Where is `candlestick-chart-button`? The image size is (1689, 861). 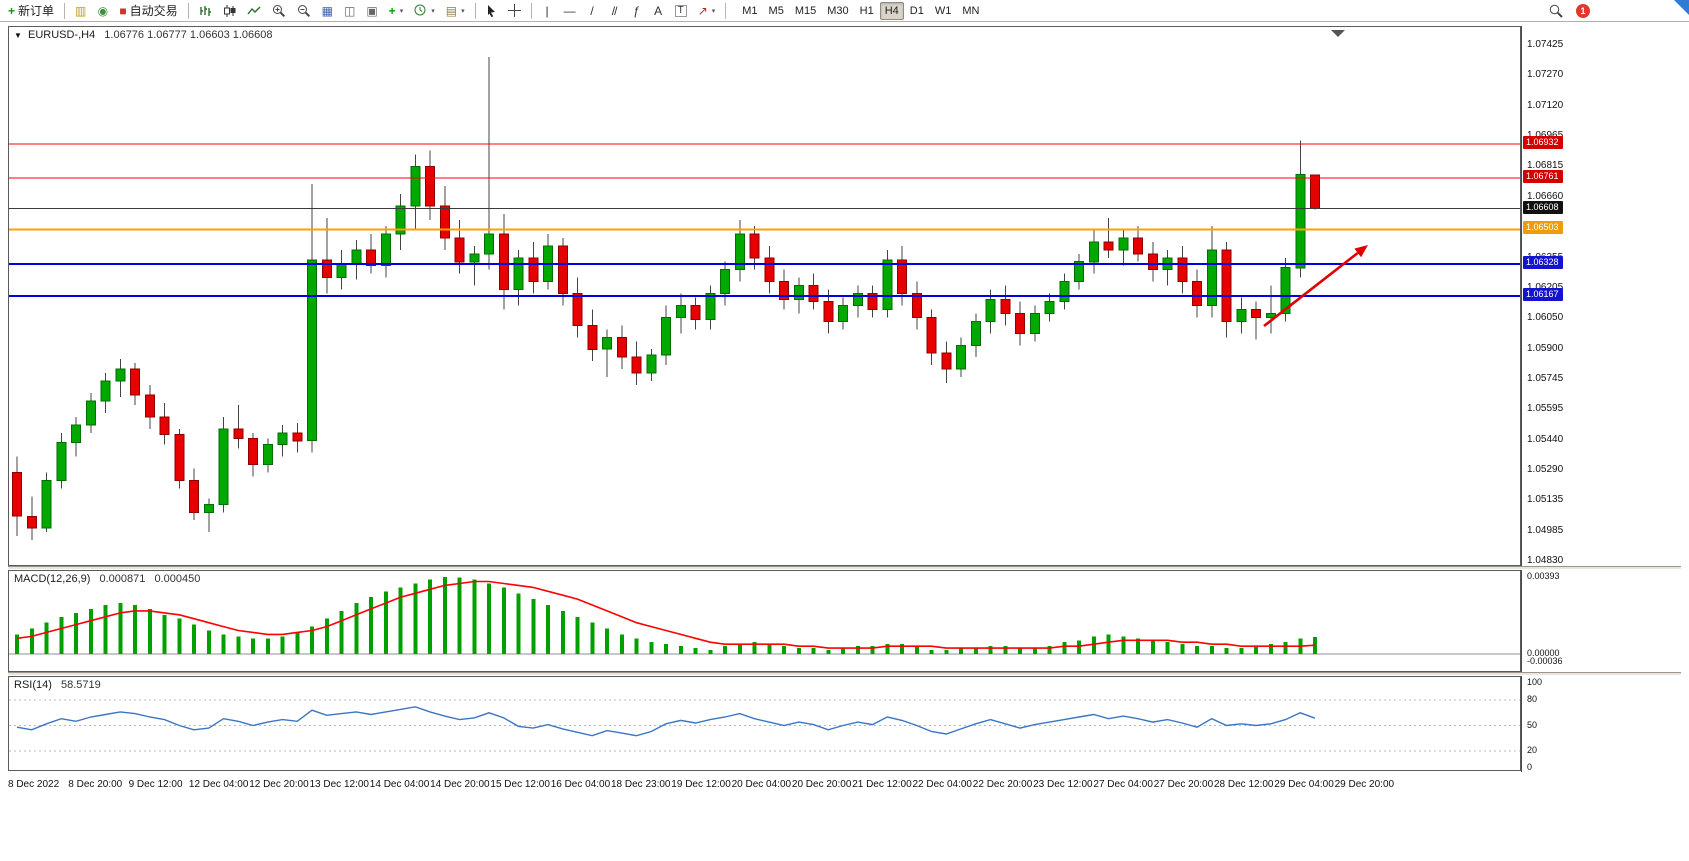 candlestick-chart-button is located at coordinates (229, 10).